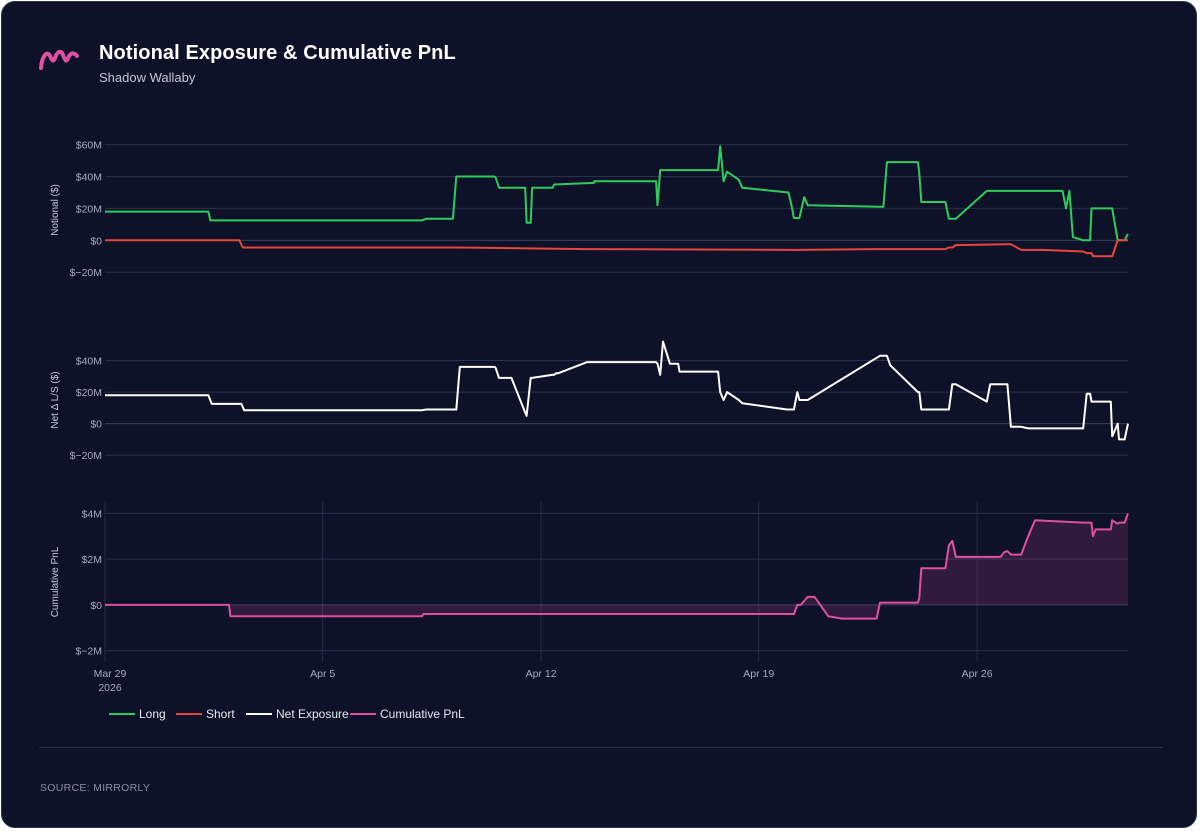 Image resolution: width=1200 pixels, height=831 pixels. What do you see at coordinates (758, 674) in the screenshot?
I see `x-tick-label: Apr 19` at bounding box center [758, 674].